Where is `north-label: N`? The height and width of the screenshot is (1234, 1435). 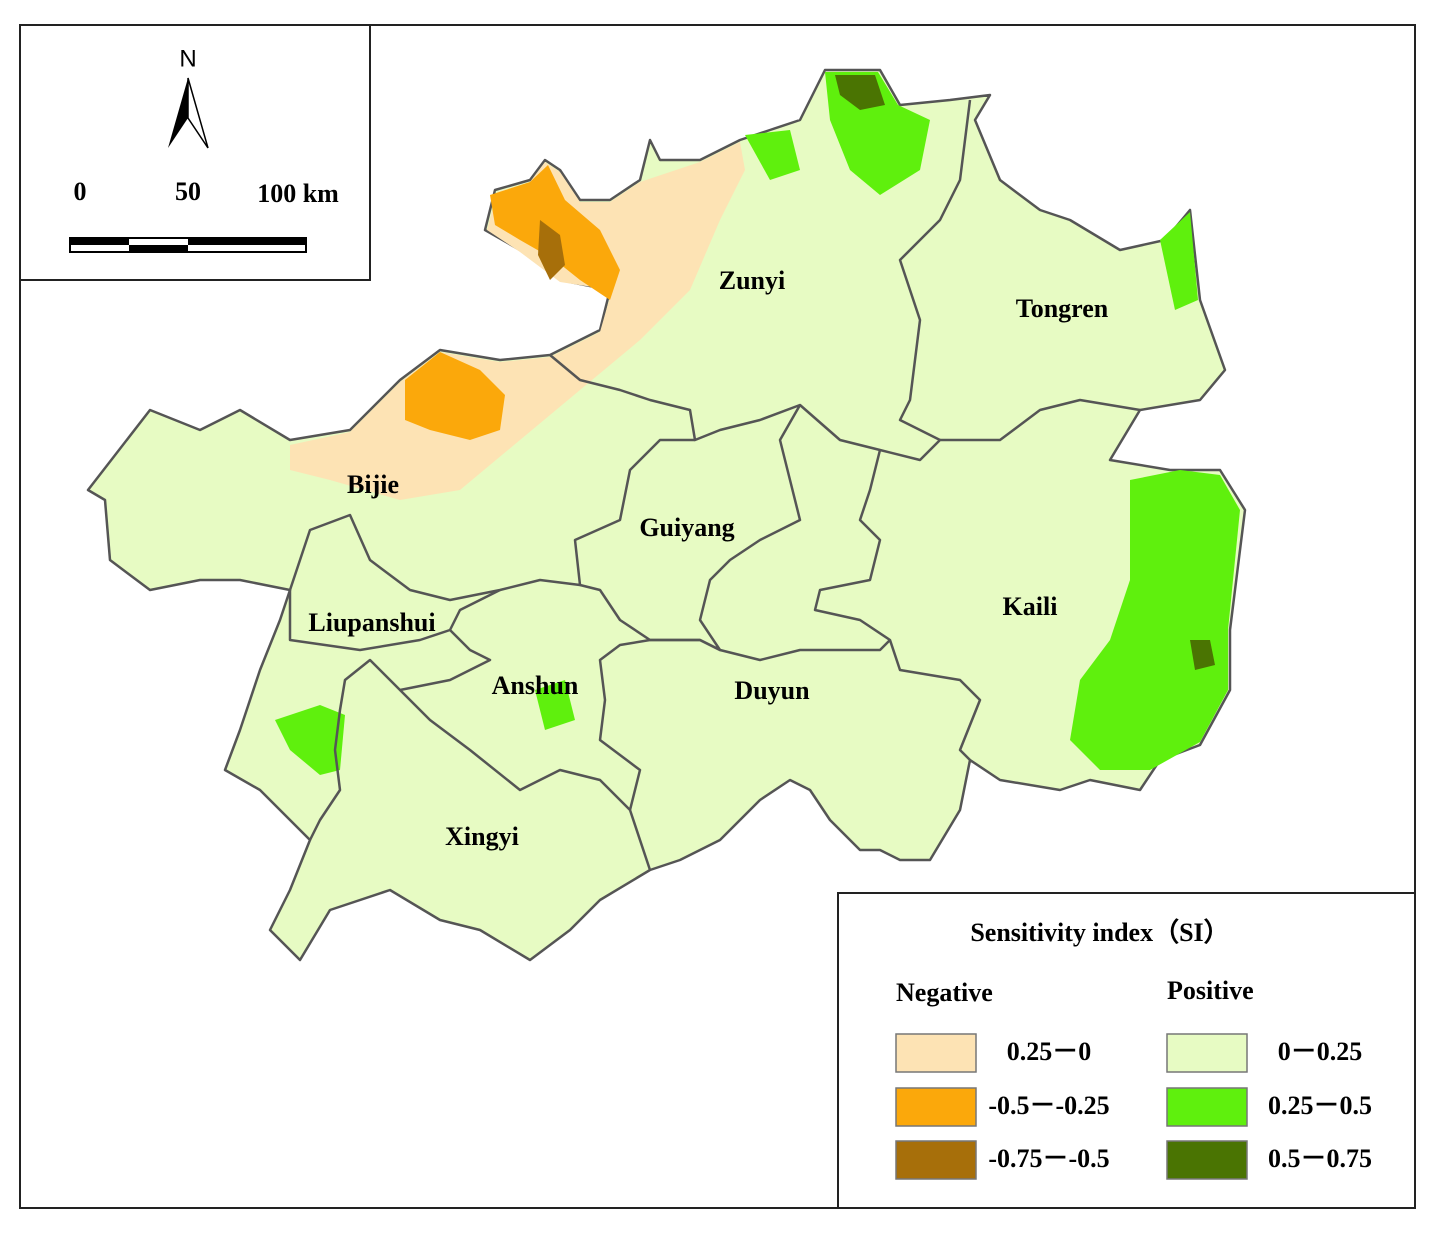 north-label: N is located at coordinates (187, 58).